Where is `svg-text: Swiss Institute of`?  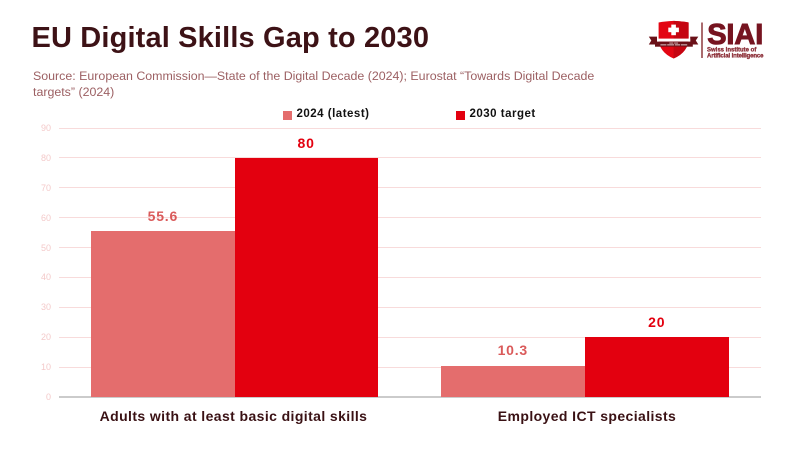
svg-text: Swiss Institute of is located at coordinates (732, 51).